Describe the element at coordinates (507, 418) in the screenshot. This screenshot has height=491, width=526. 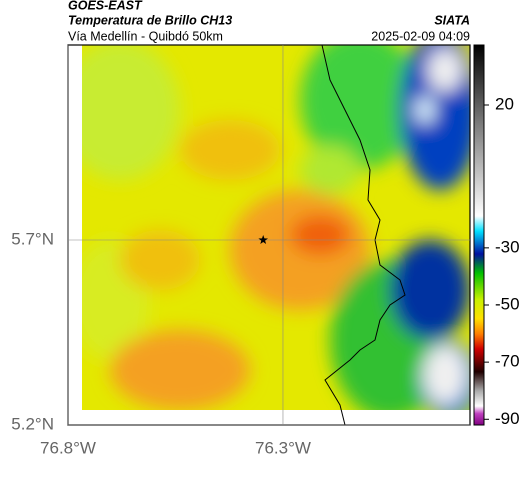
I see `colorbar-tick-label: -90` at that location.